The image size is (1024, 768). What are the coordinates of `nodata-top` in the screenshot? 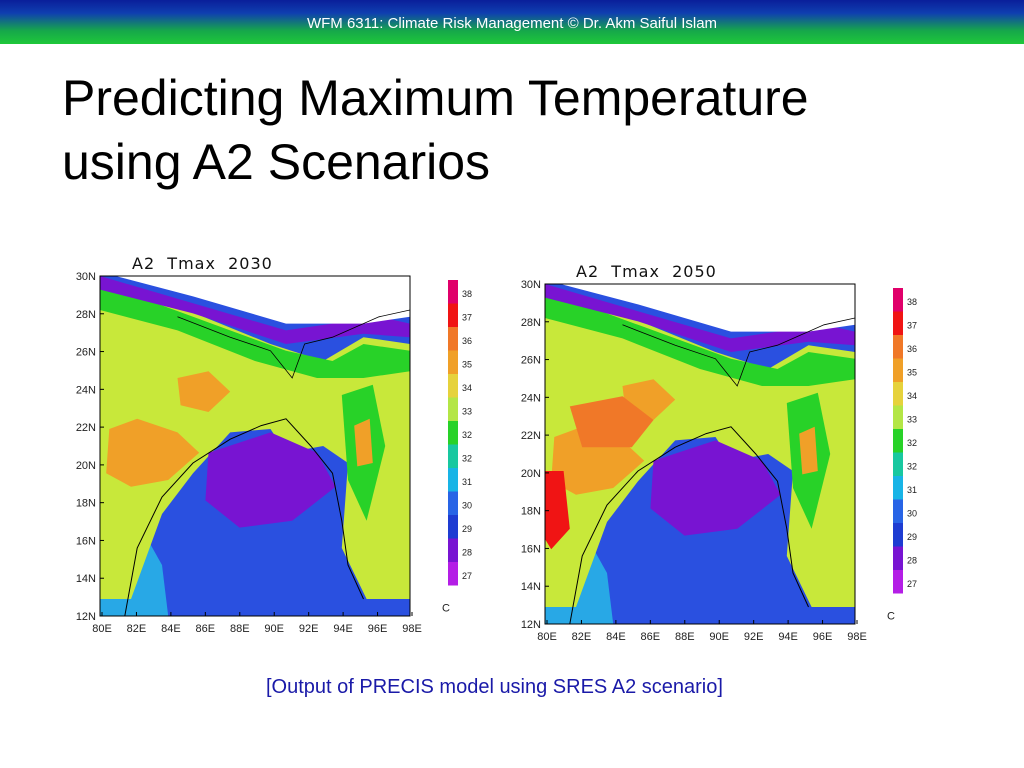 It's located at (707, 308).